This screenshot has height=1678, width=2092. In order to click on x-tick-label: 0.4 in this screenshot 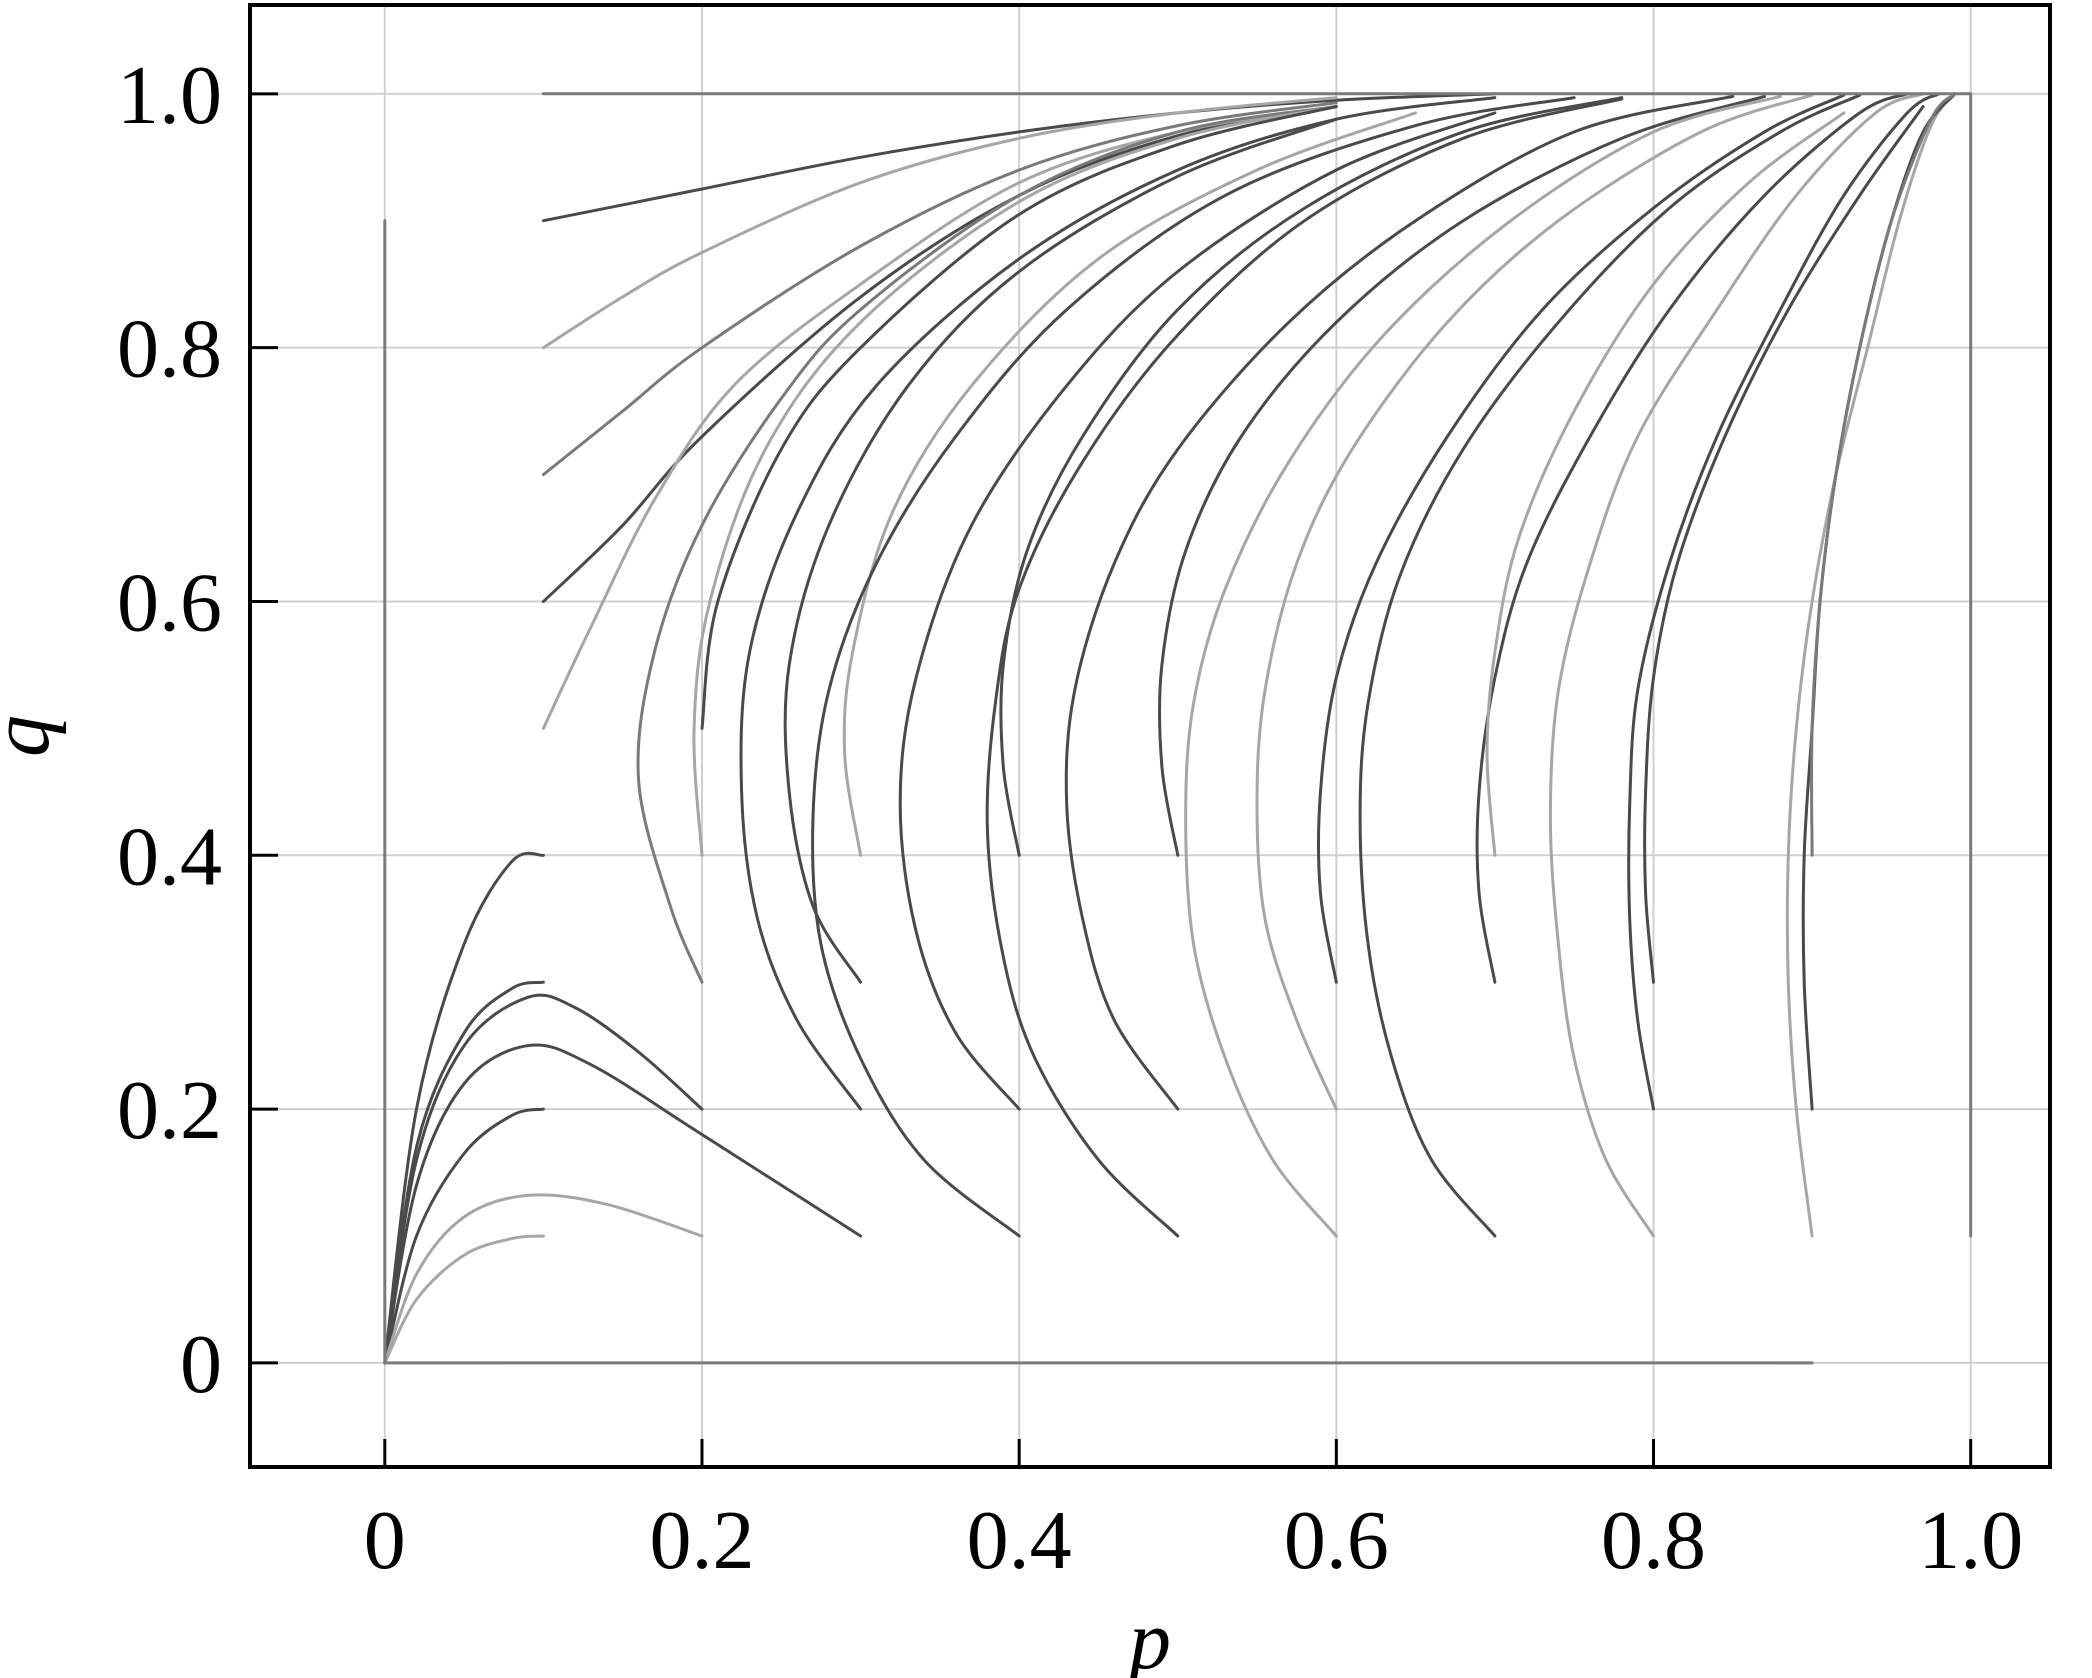, I will do `click(1019, 1540)`.